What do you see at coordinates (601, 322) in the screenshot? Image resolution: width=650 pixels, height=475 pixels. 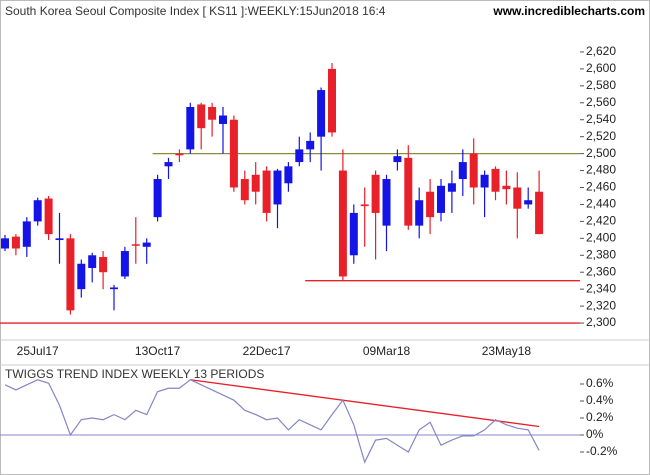 I see `y-tick-label: 2,300` at bounding box center [601, 322].